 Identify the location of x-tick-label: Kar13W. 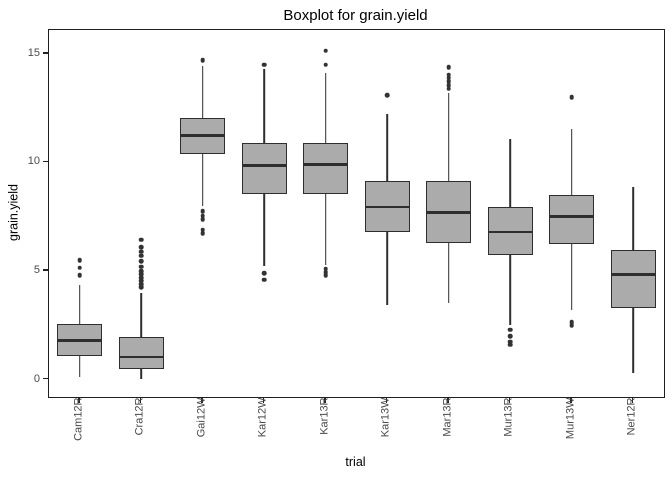
(385, 417).